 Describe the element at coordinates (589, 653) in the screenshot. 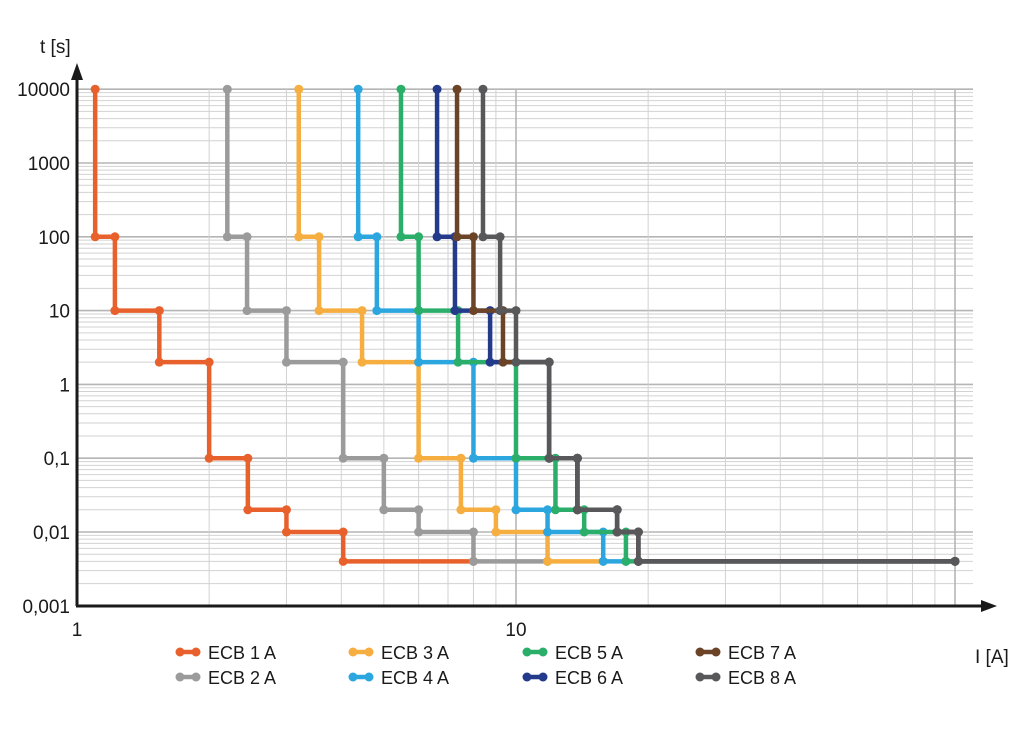

I see `legend-label: ECB 5 A` at that location.